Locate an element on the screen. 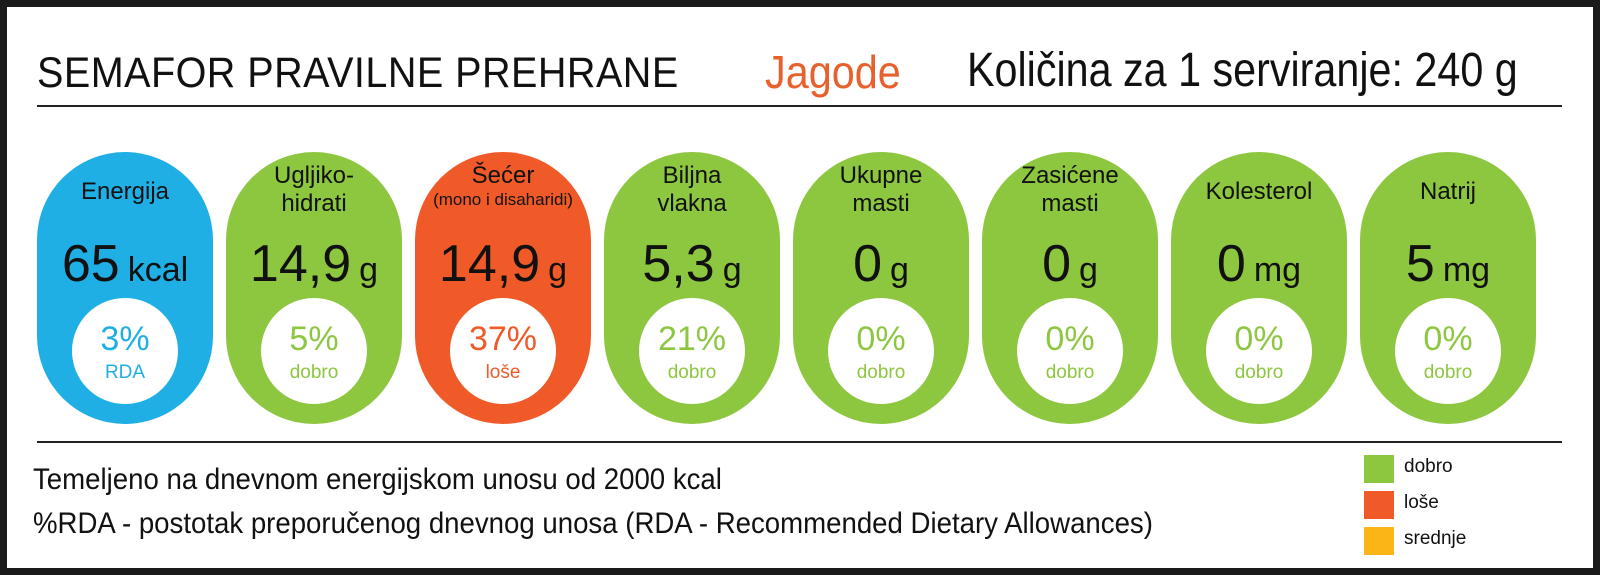  legend-label: srednje is located at coordinates (1435, 538).